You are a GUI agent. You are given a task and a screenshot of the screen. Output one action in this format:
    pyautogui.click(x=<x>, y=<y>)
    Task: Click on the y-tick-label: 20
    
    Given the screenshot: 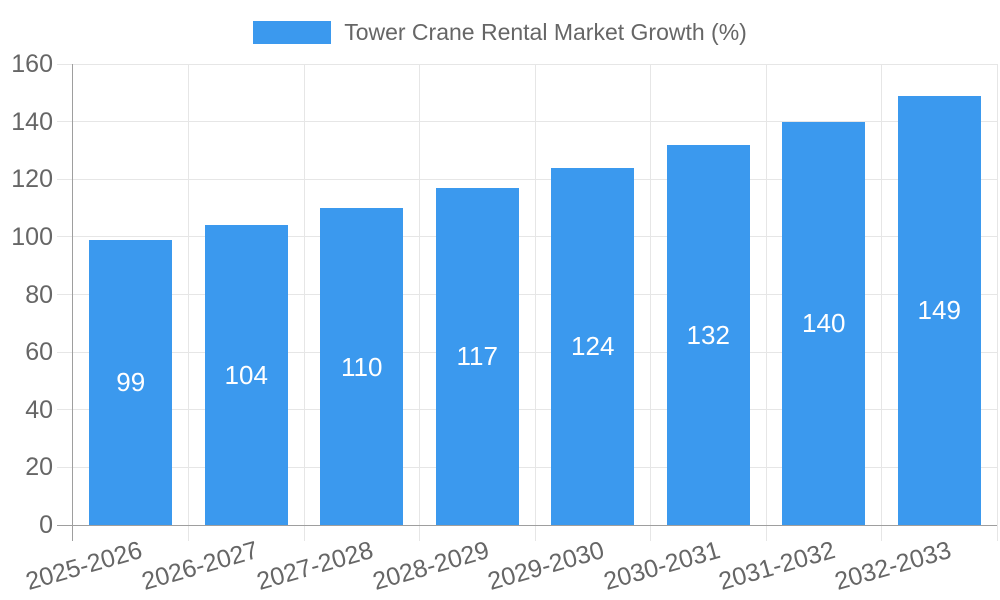 What is the action you would take?
    pyautogui.click(x=39, y=467)
    